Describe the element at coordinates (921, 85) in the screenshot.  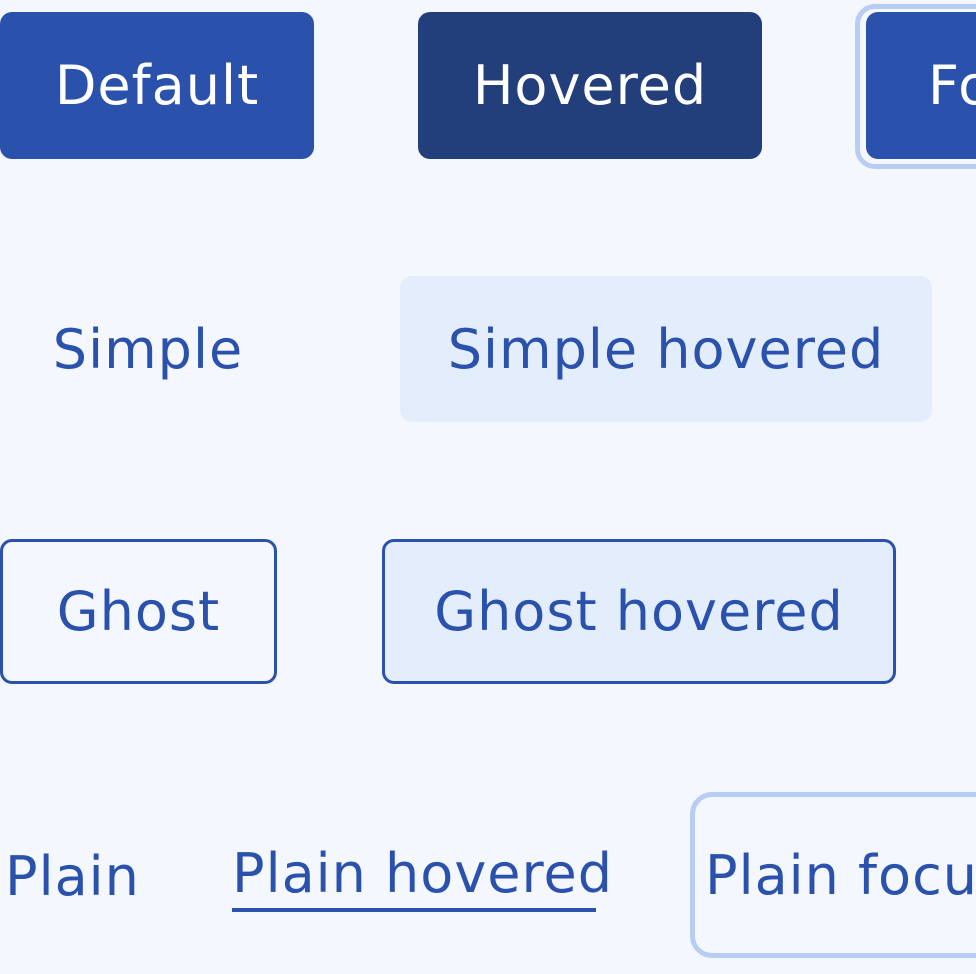
I see `focused-button: Focused` at that location.